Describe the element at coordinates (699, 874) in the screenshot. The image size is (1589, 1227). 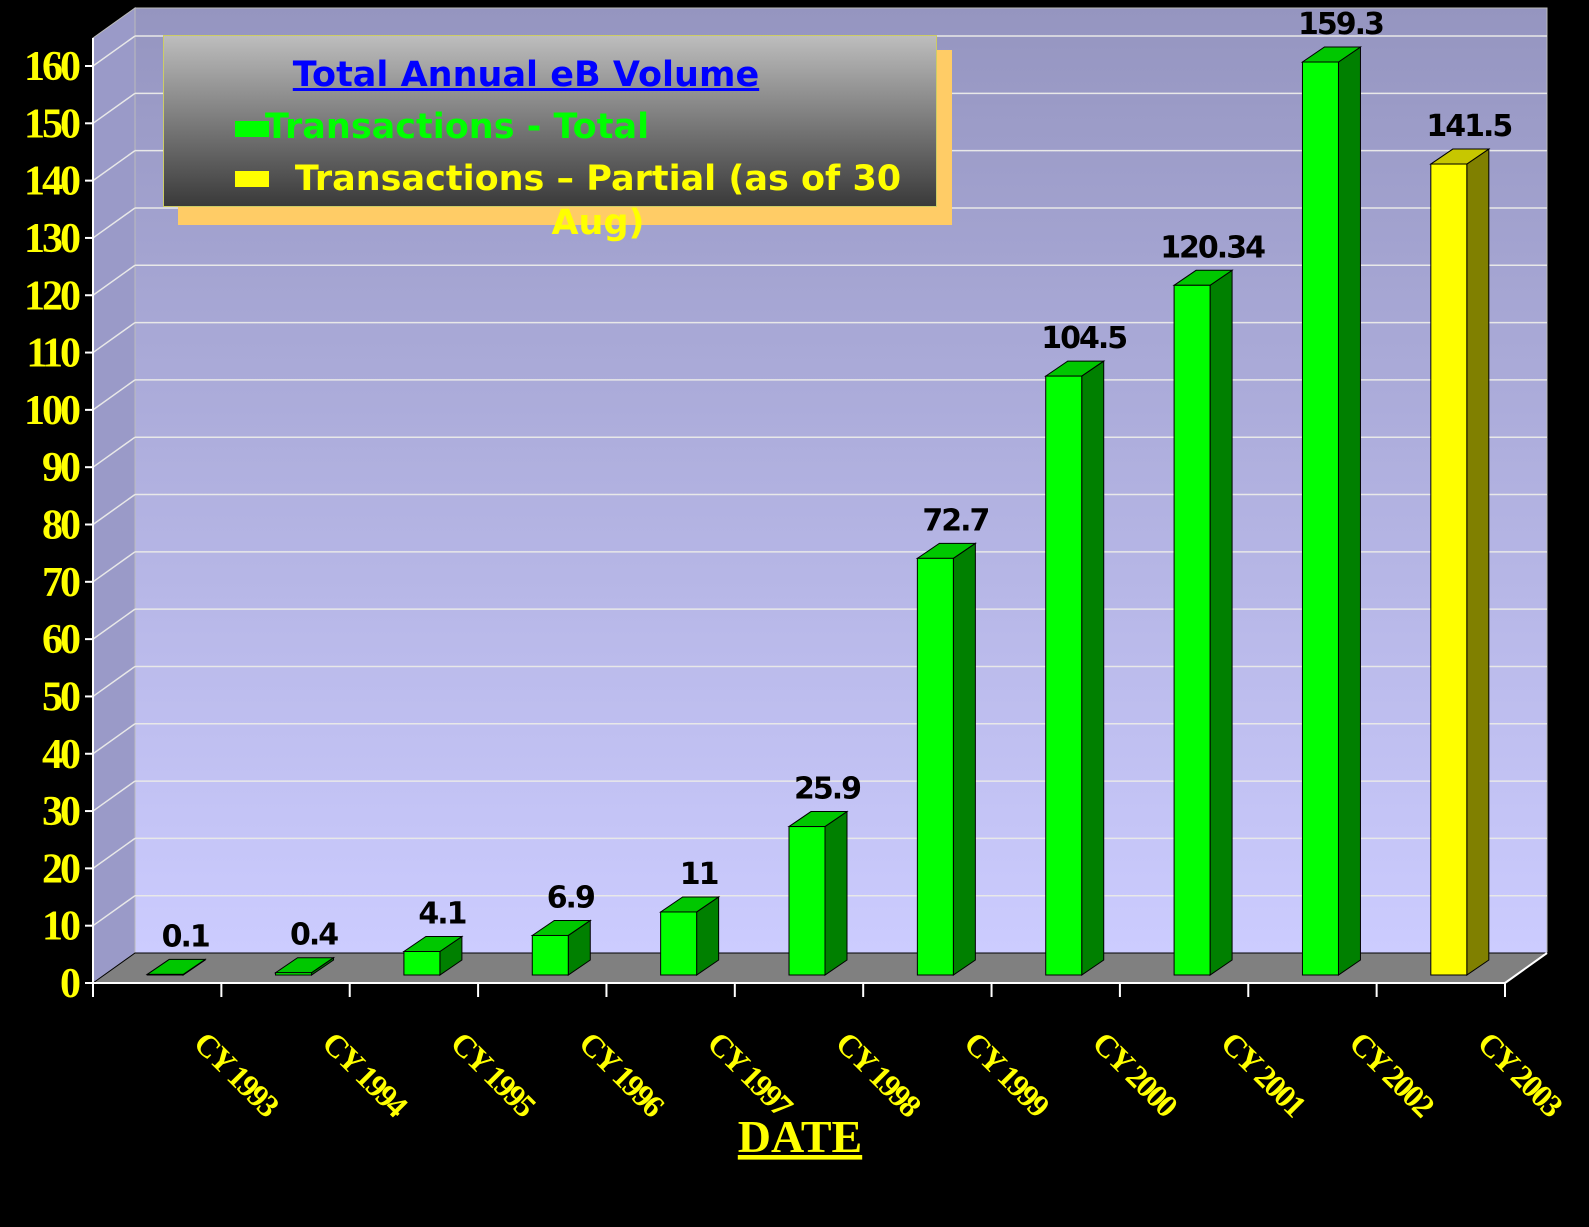
I see `data-label: 11` at that location.